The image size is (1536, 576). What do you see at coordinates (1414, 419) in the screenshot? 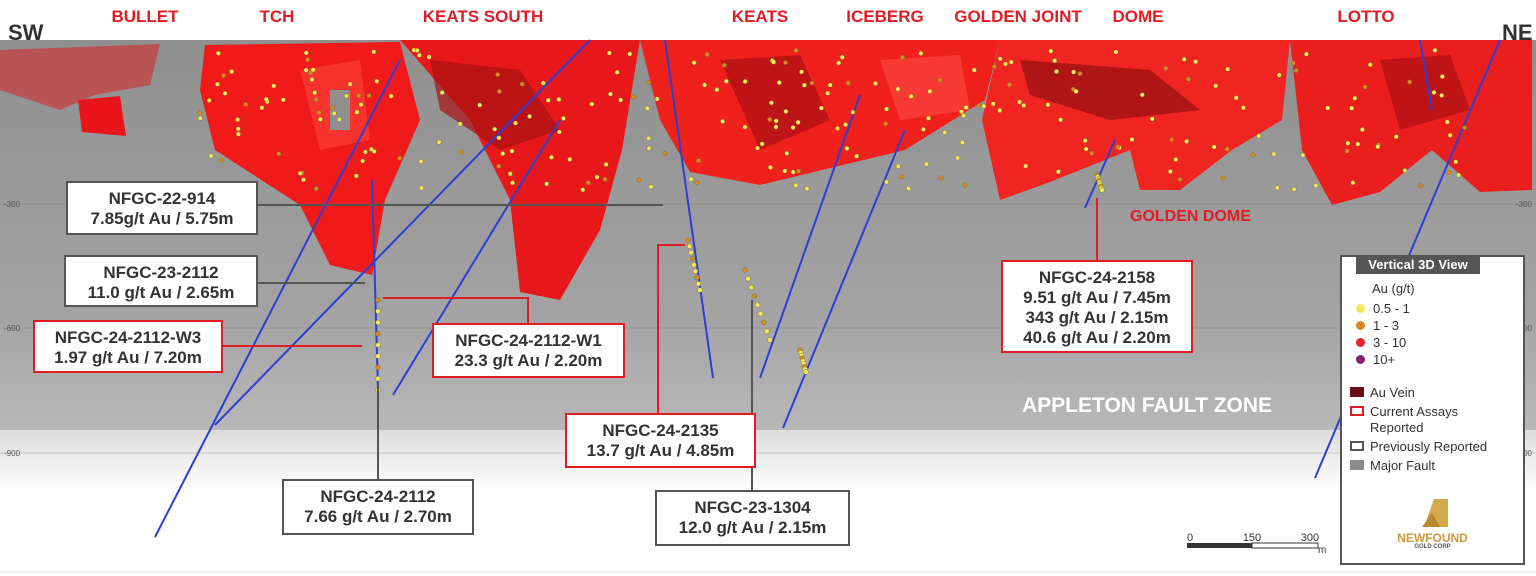
I see `legend-label: Current Assays Reported` at bounding box center [1414, 419].